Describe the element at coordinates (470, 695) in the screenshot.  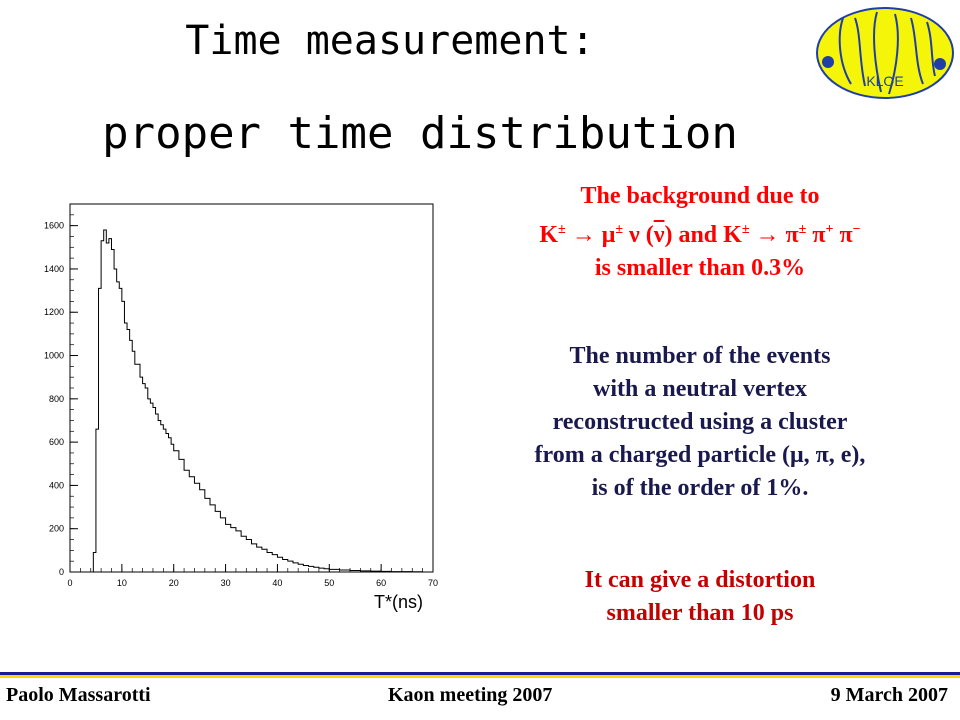
I see `footer-meeting: Kaon meeting 2007` at that location.